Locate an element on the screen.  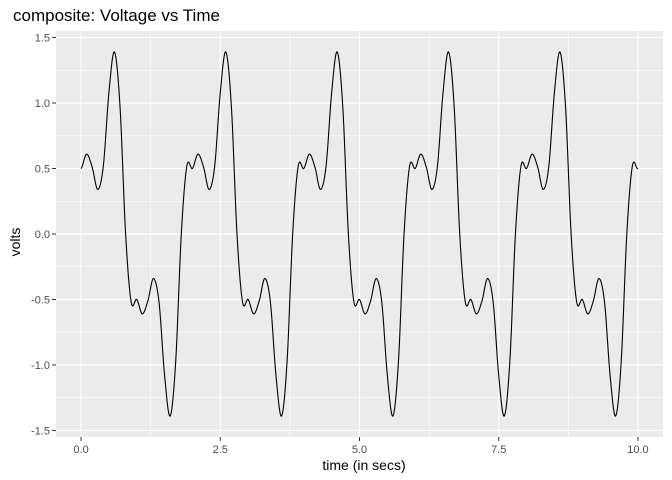
y-tick-label: -0.5 is located at coordinates (40, 300).